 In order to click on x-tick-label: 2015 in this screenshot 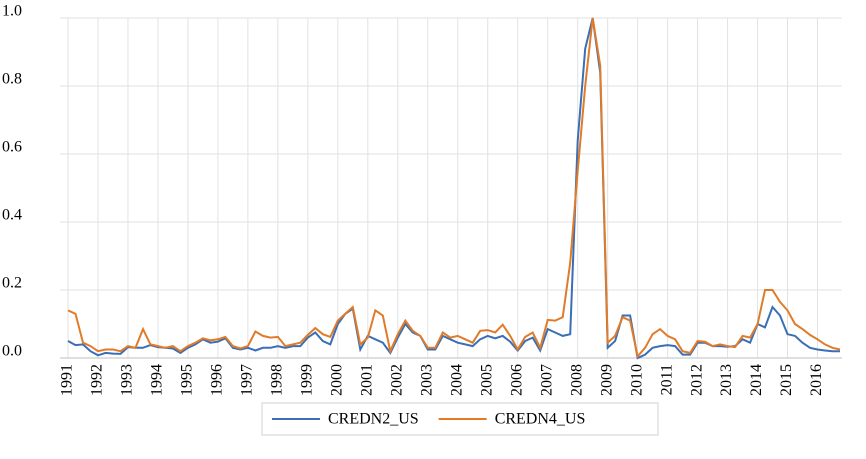, I will do `click(786, 380)`.